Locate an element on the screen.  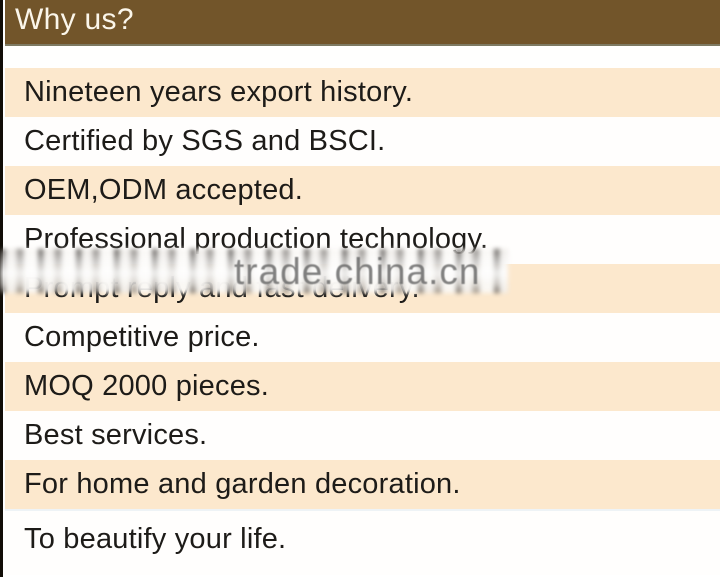
benefit-row: Nineteen years export history. is located at coordinates (362, 92).